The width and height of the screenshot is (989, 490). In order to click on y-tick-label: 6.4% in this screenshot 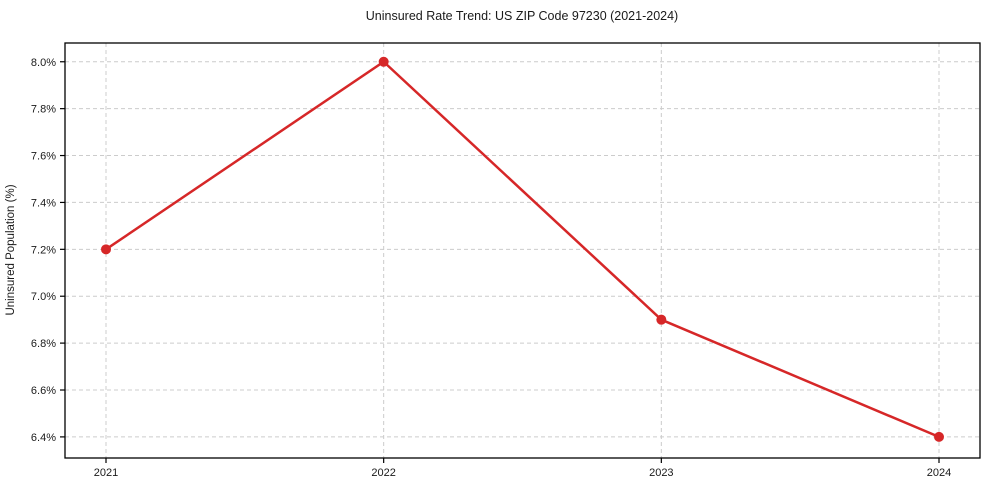, I will do `click(43, 438)`.